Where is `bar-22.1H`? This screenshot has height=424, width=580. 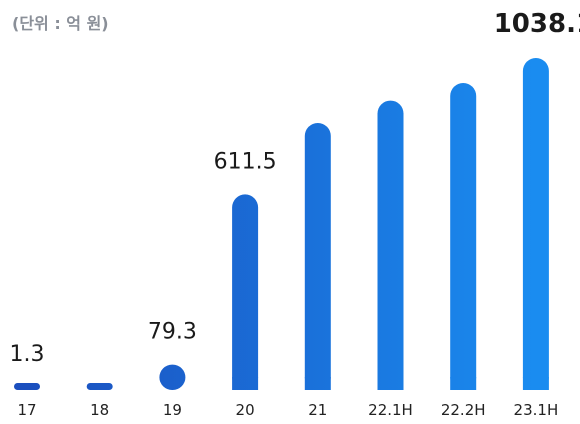
bar-22.1H is located at coordinates (390, 245).